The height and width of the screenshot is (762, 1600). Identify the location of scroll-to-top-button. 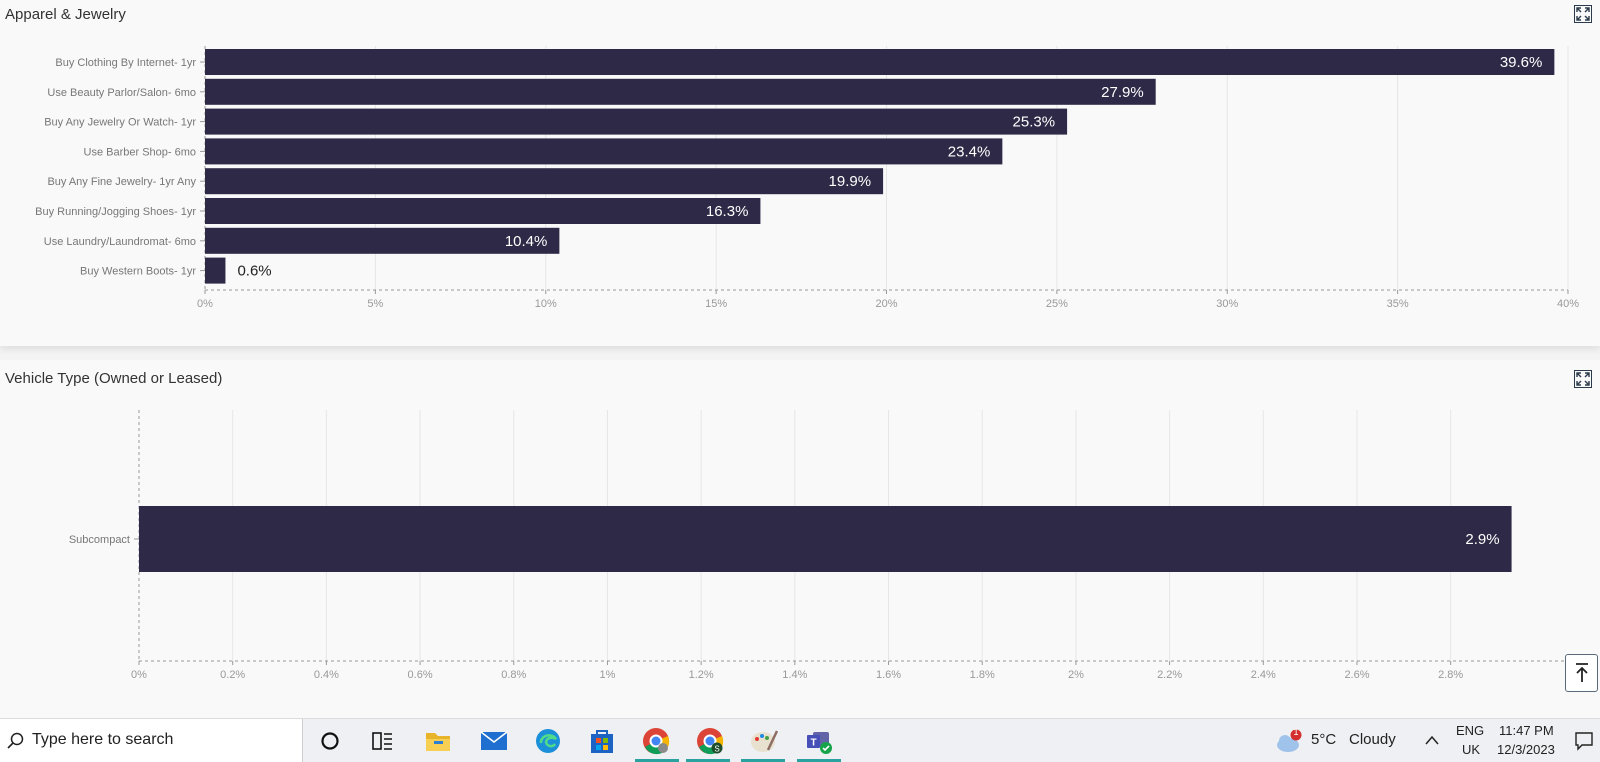
(1581, 673).